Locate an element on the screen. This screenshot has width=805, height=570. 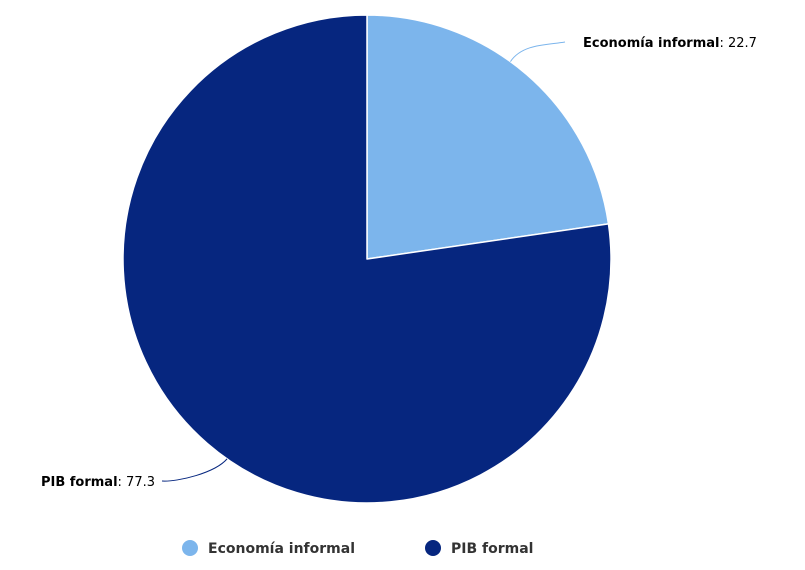
legend-label: PIB formal is located at coordinates (492, 549).